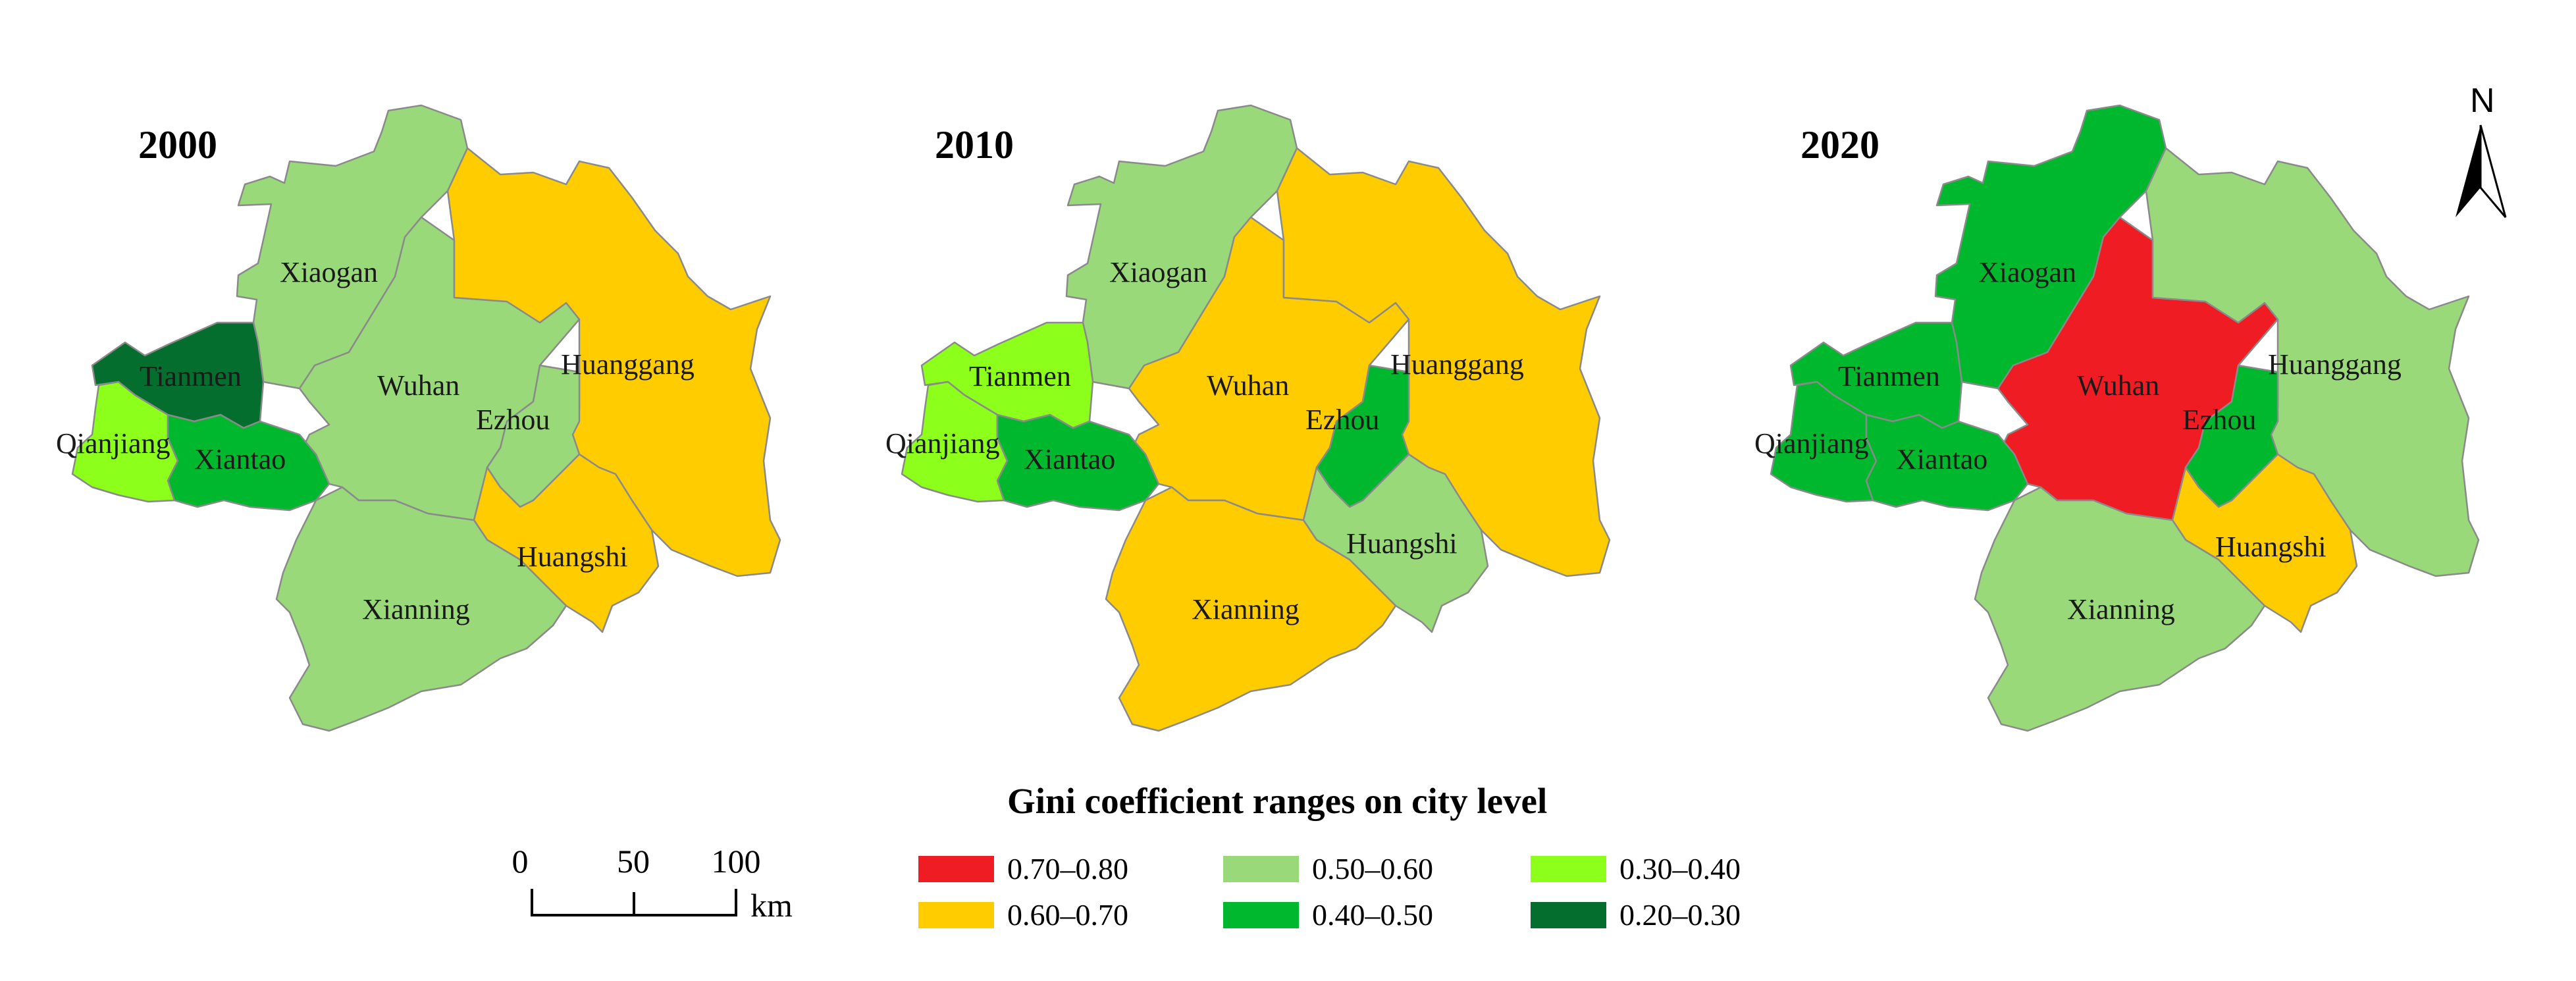 This screenshot has width=2576, height=981. What do you see at coordinates (633, 862) in the screenshot?
I see `scale-tick-50: 50` at bounding box center [633, 862].